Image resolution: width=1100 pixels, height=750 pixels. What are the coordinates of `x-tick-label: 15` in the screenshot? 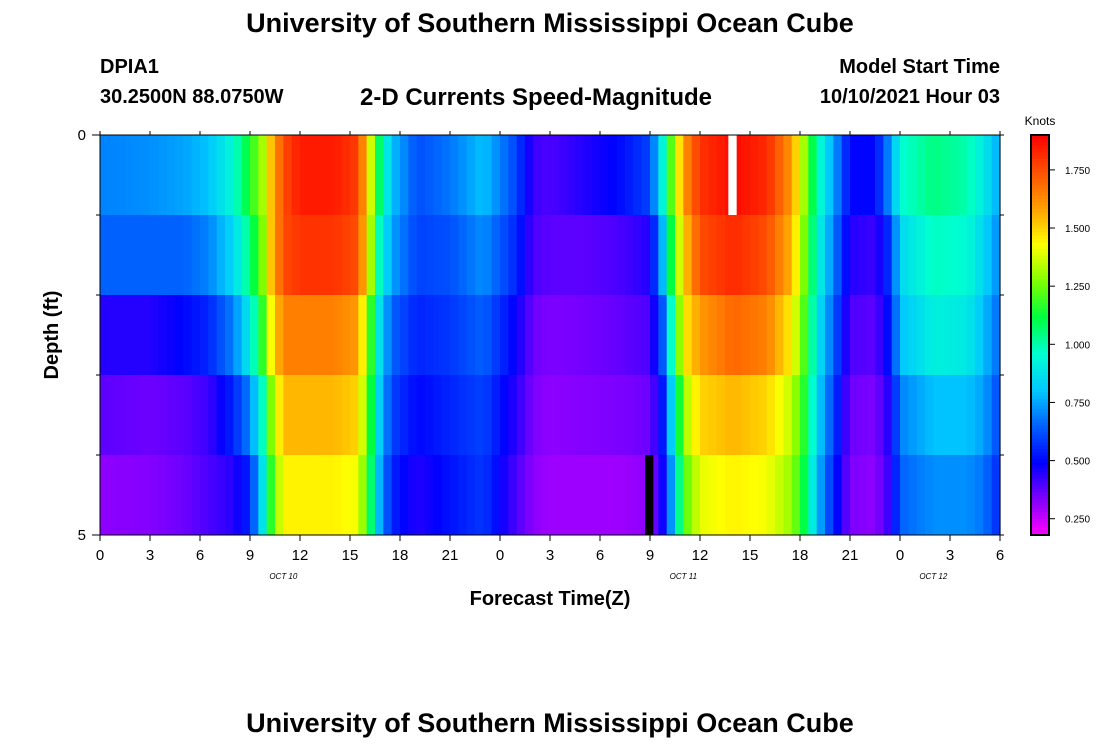 It's located at (750, 555).